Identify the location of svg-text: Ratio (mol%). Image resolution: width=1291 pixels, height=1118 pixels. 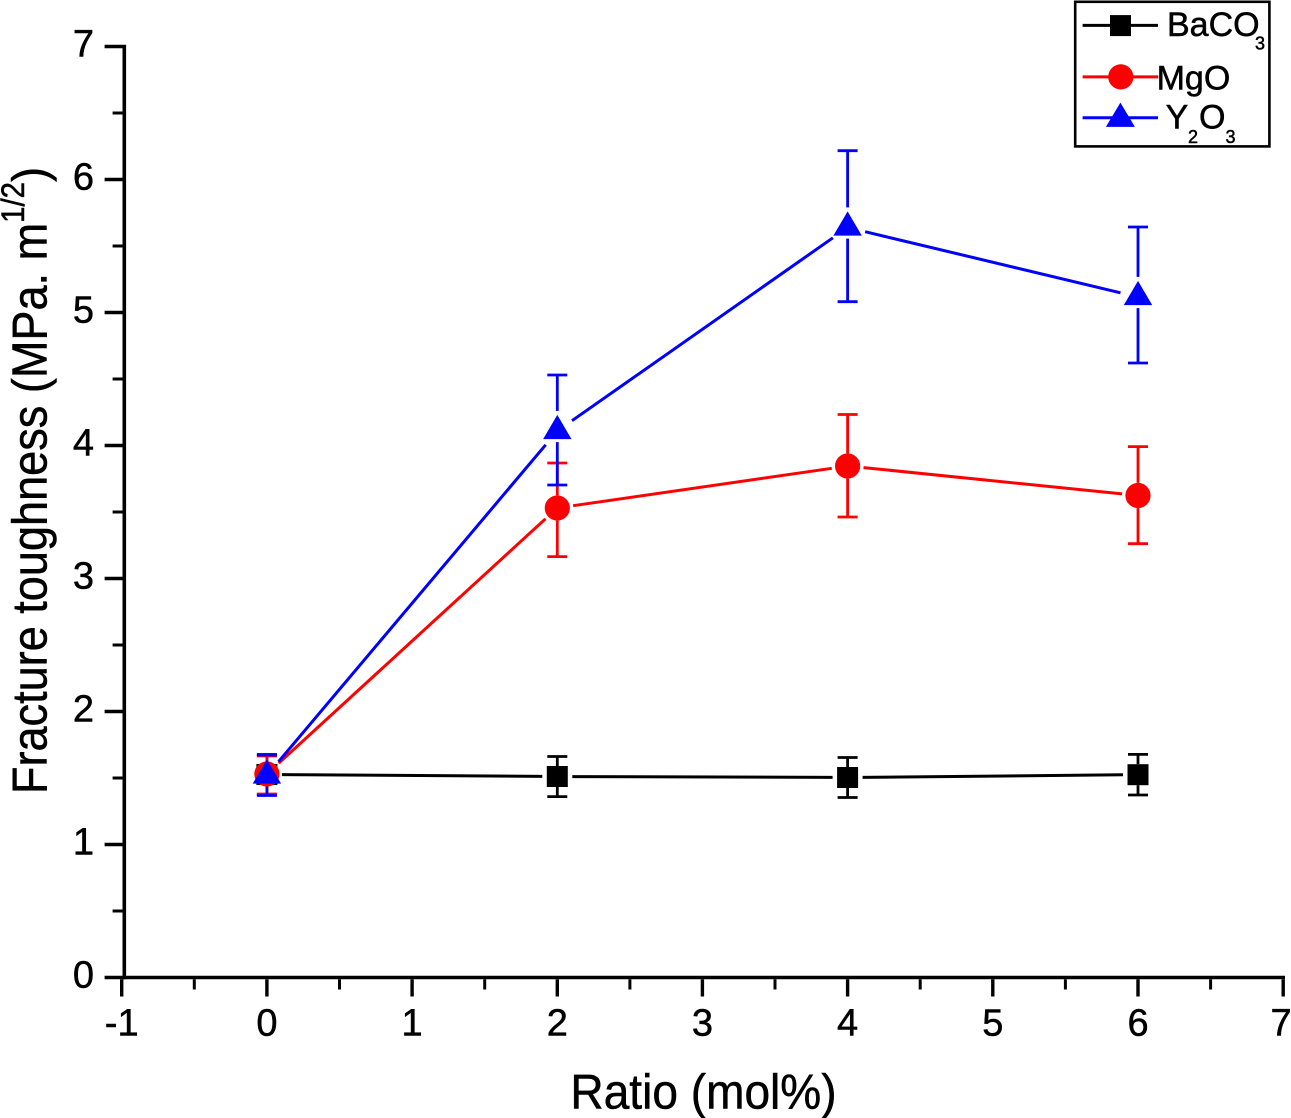
(703, 1091).